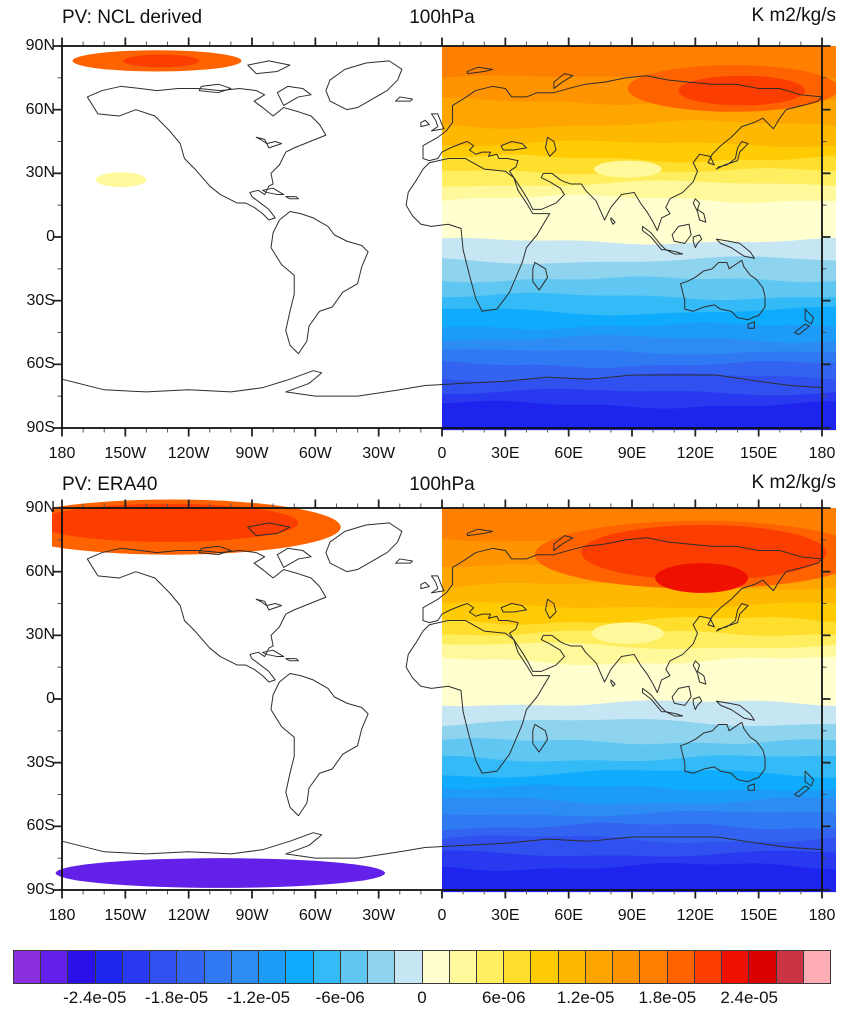  Describe the element at coordinates (364, 85) in the screenshot. I see `coastline-greenland` at that location.